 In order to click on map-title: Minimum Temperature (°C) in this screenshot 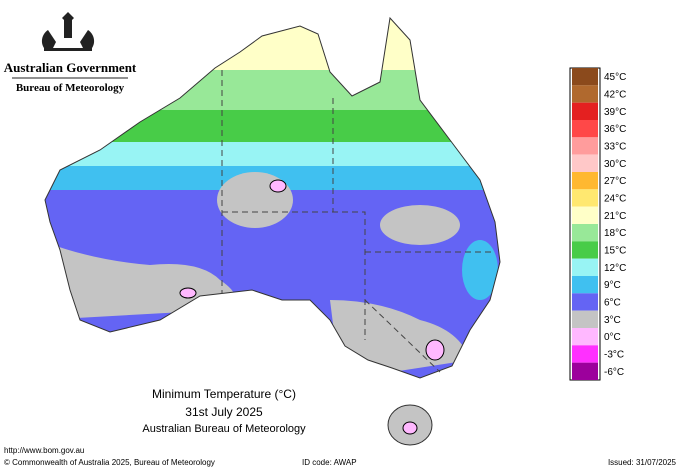, I will do `click(224, 394)`.